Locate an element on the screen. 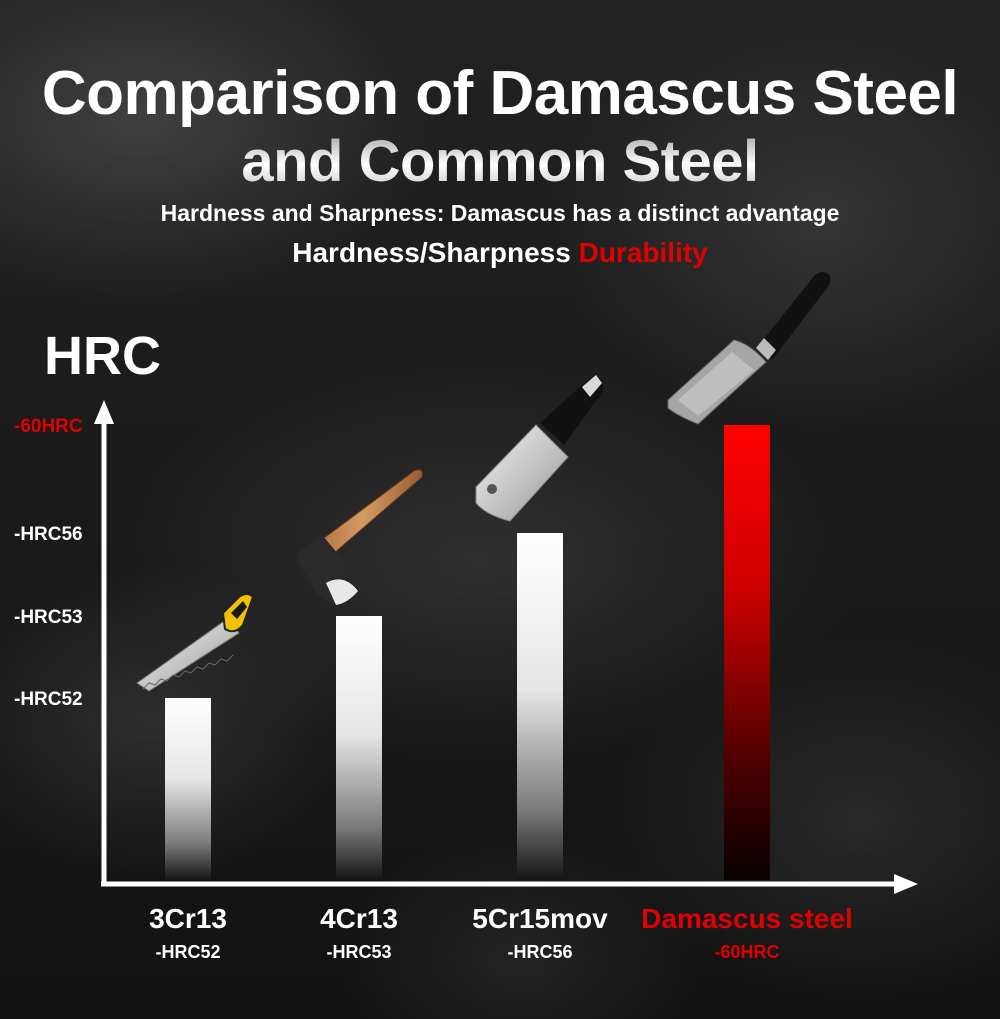 The width and height of the screenshot is (1000, 1019). x-tick-label: 5Cr15mov is located at coordinates (540, 918).